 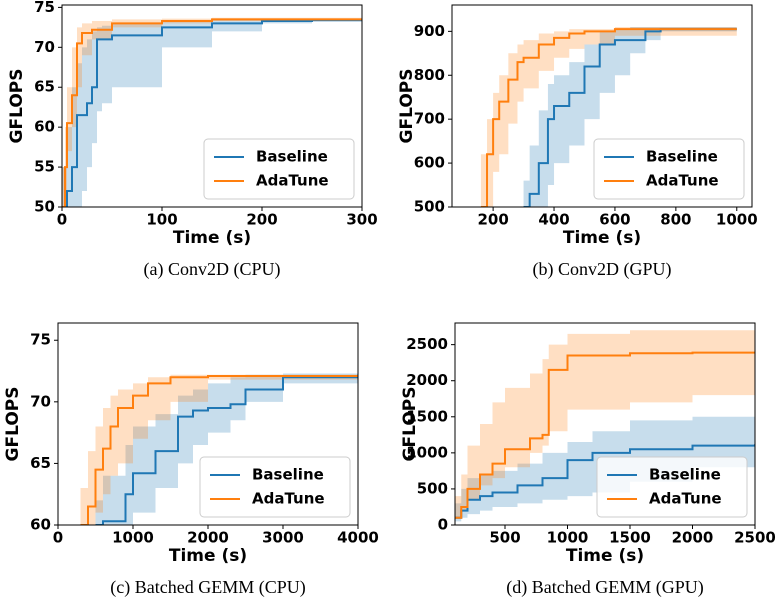 I want to click on caption: (a) Conv2D (CPU), so click(x=212, y=269).